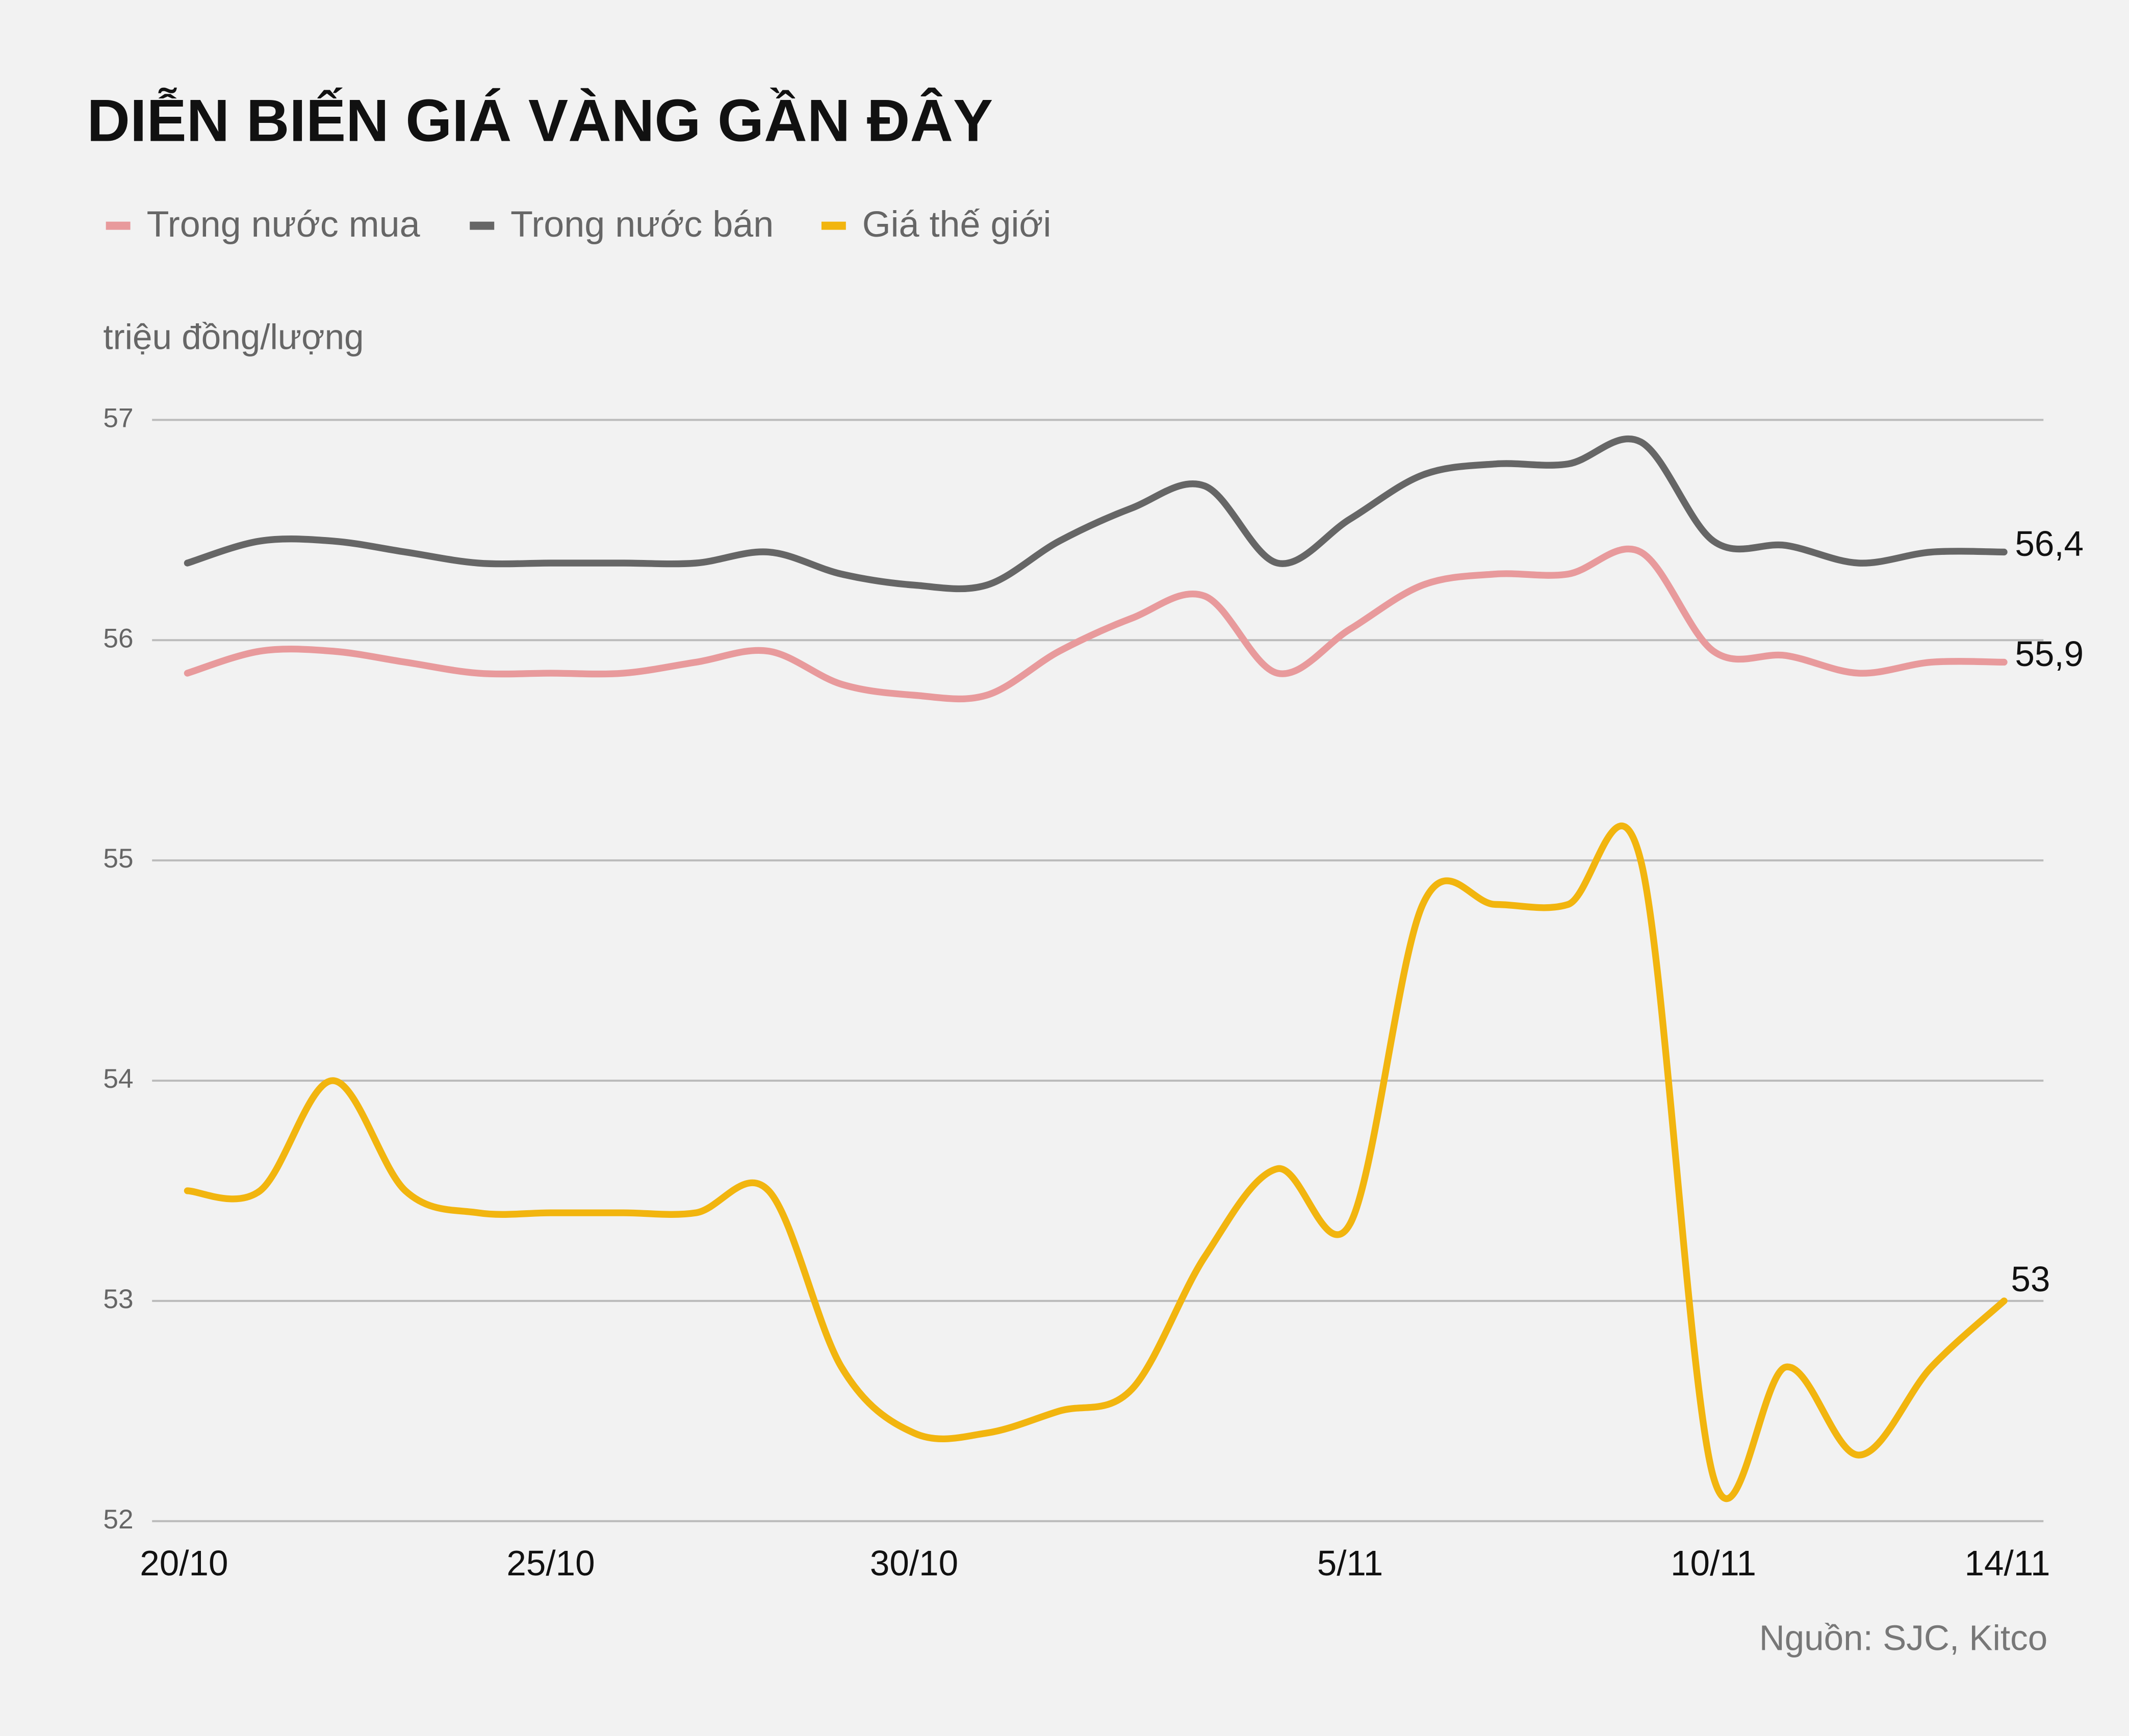 The height and width of the screenshot is (1736, 2129). Describe the element at coordinates (118, 638) in the screenshot. I see `y-tick-label: 56` at that location.